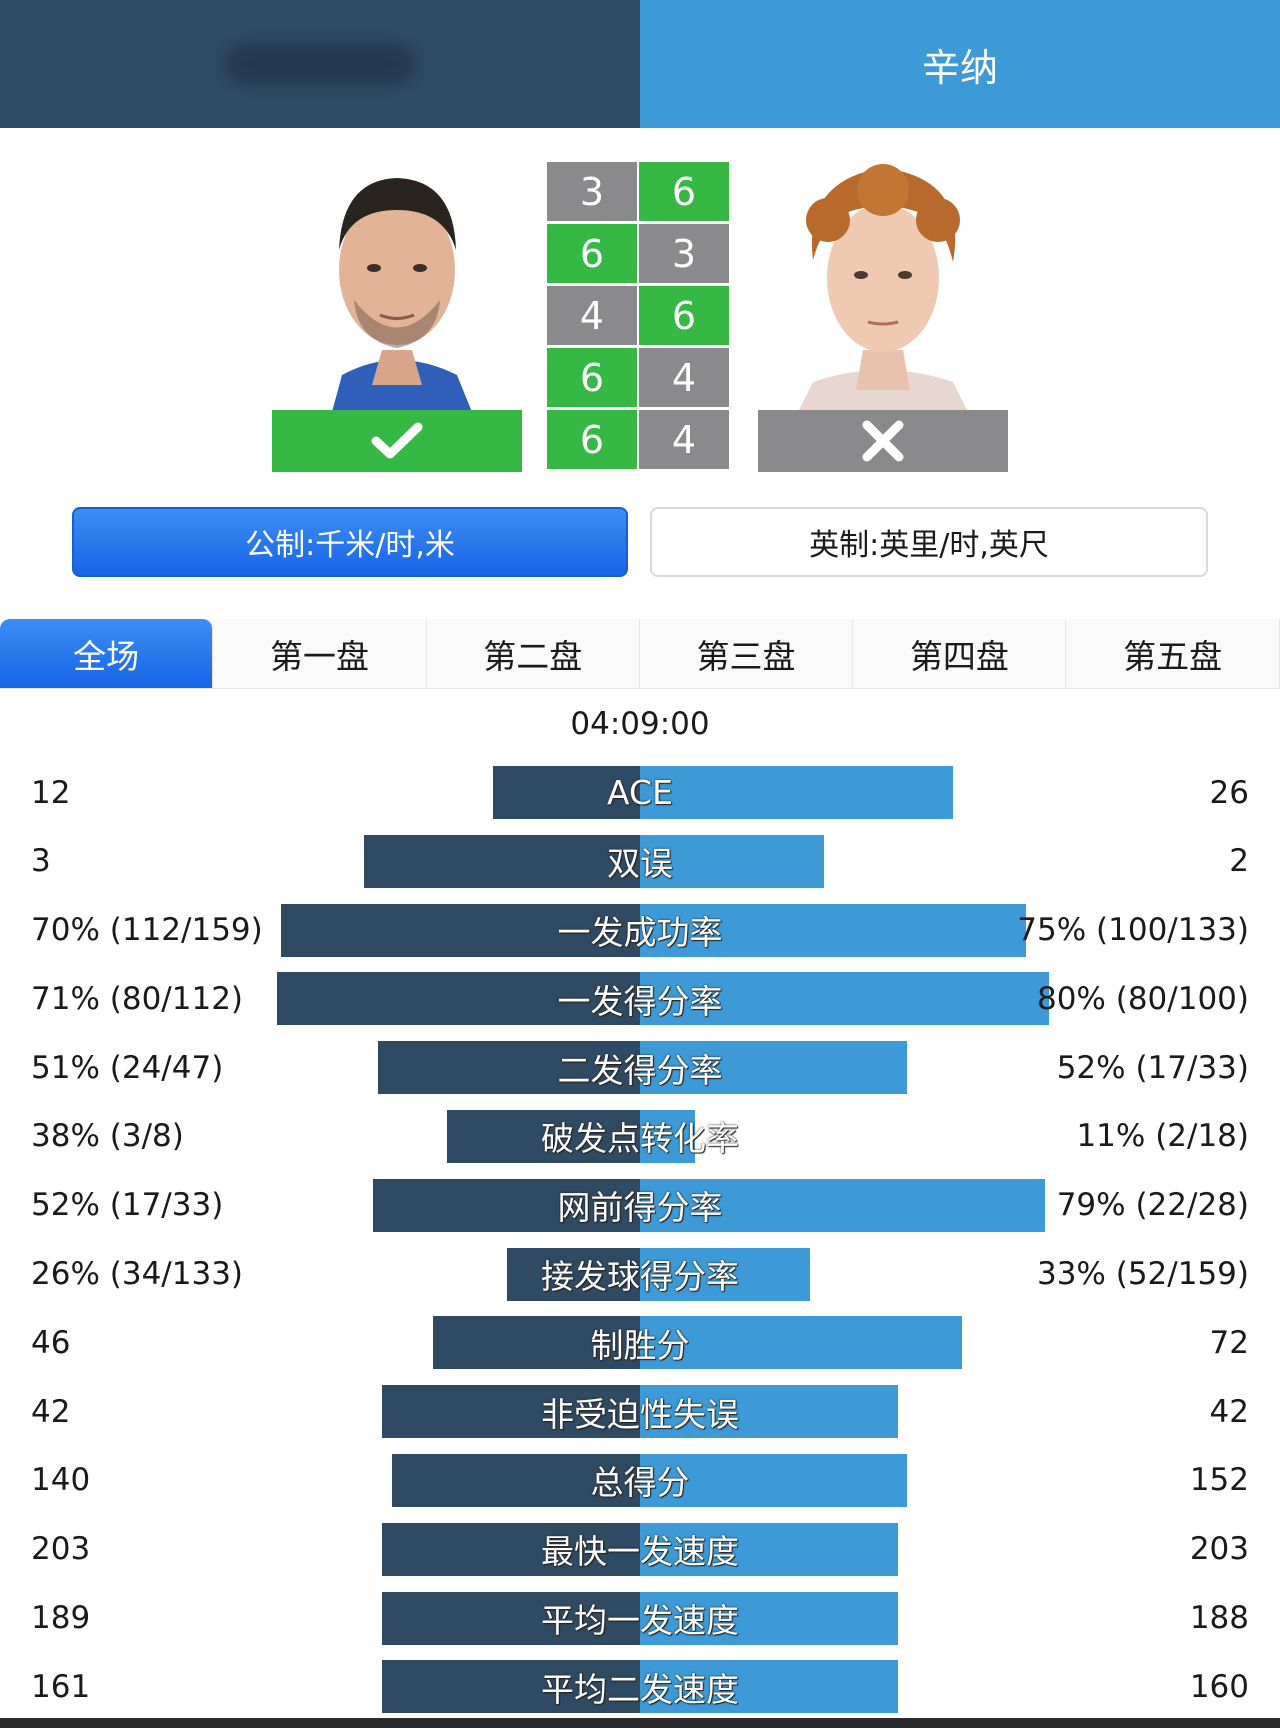  Describe the element at coordinates (533, 654) in the screenshot. I see `tab-2: 第二盘` at that location.